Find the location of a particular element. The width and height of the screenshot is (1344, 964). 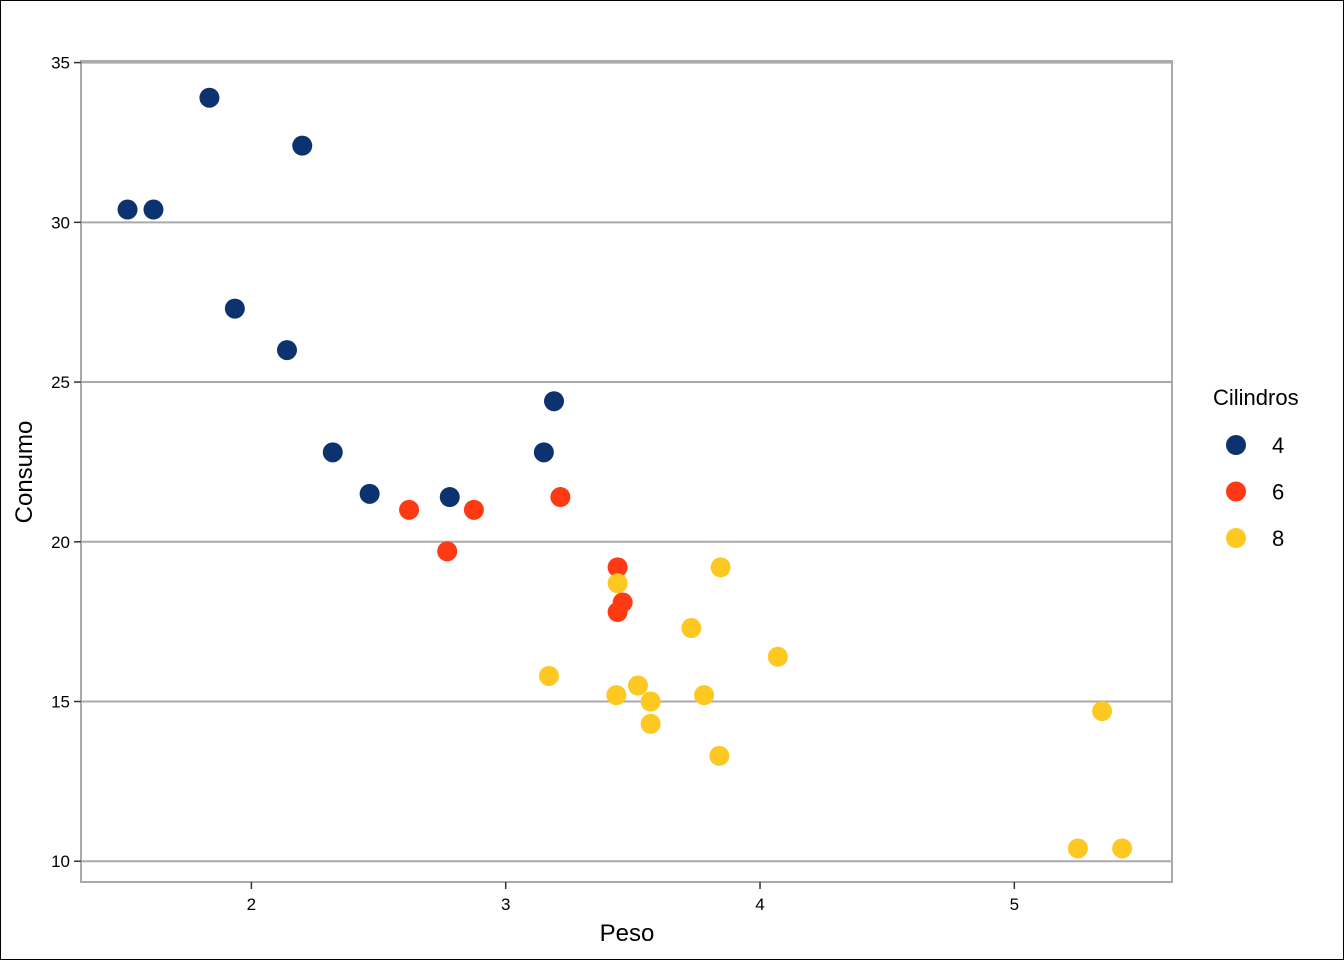

x-tick-label: 5 is located at coordinates (1014, 904).